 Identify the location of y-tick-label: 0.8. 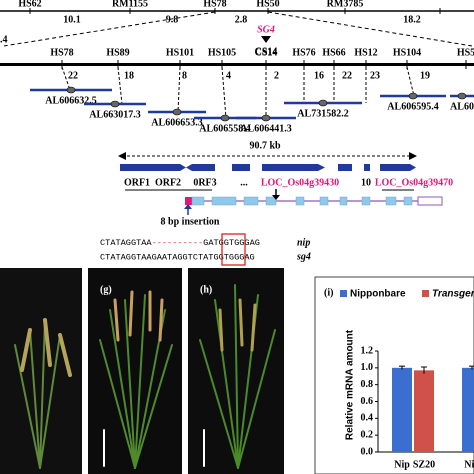
(367, 384).